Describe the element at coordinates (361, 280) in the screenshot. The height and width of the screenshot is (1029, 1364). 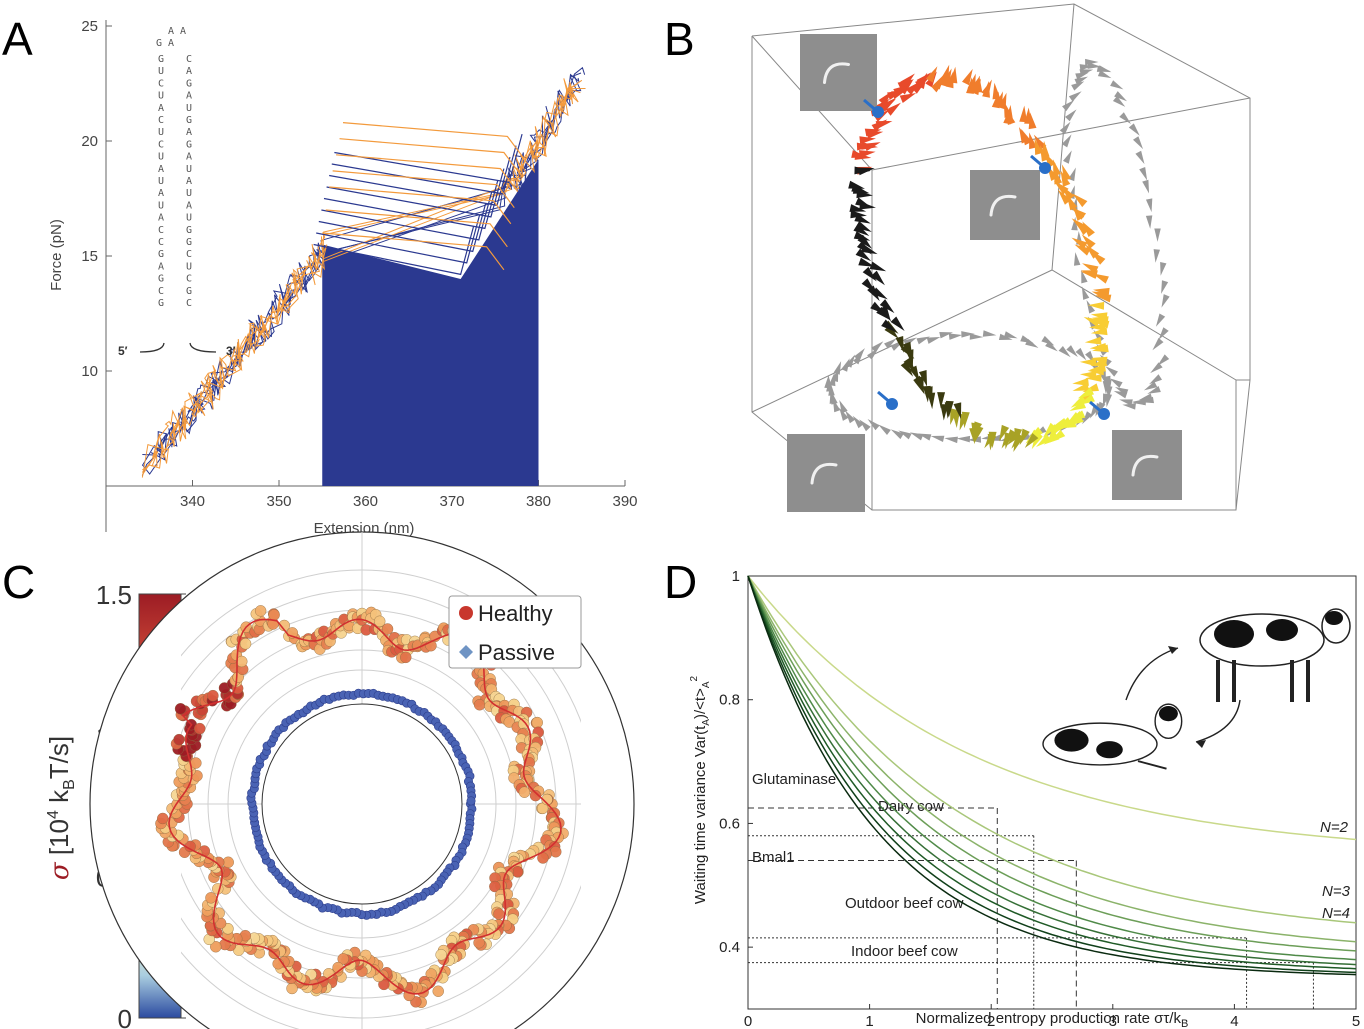
I see `panel-a-refold-trace` at that location.